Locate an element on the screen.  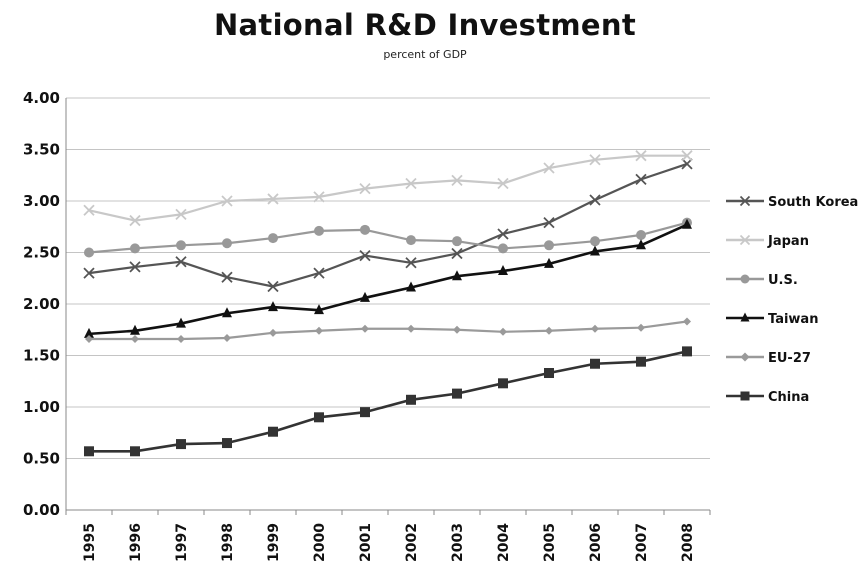
series-line-china is located at coordinates (388, 401).